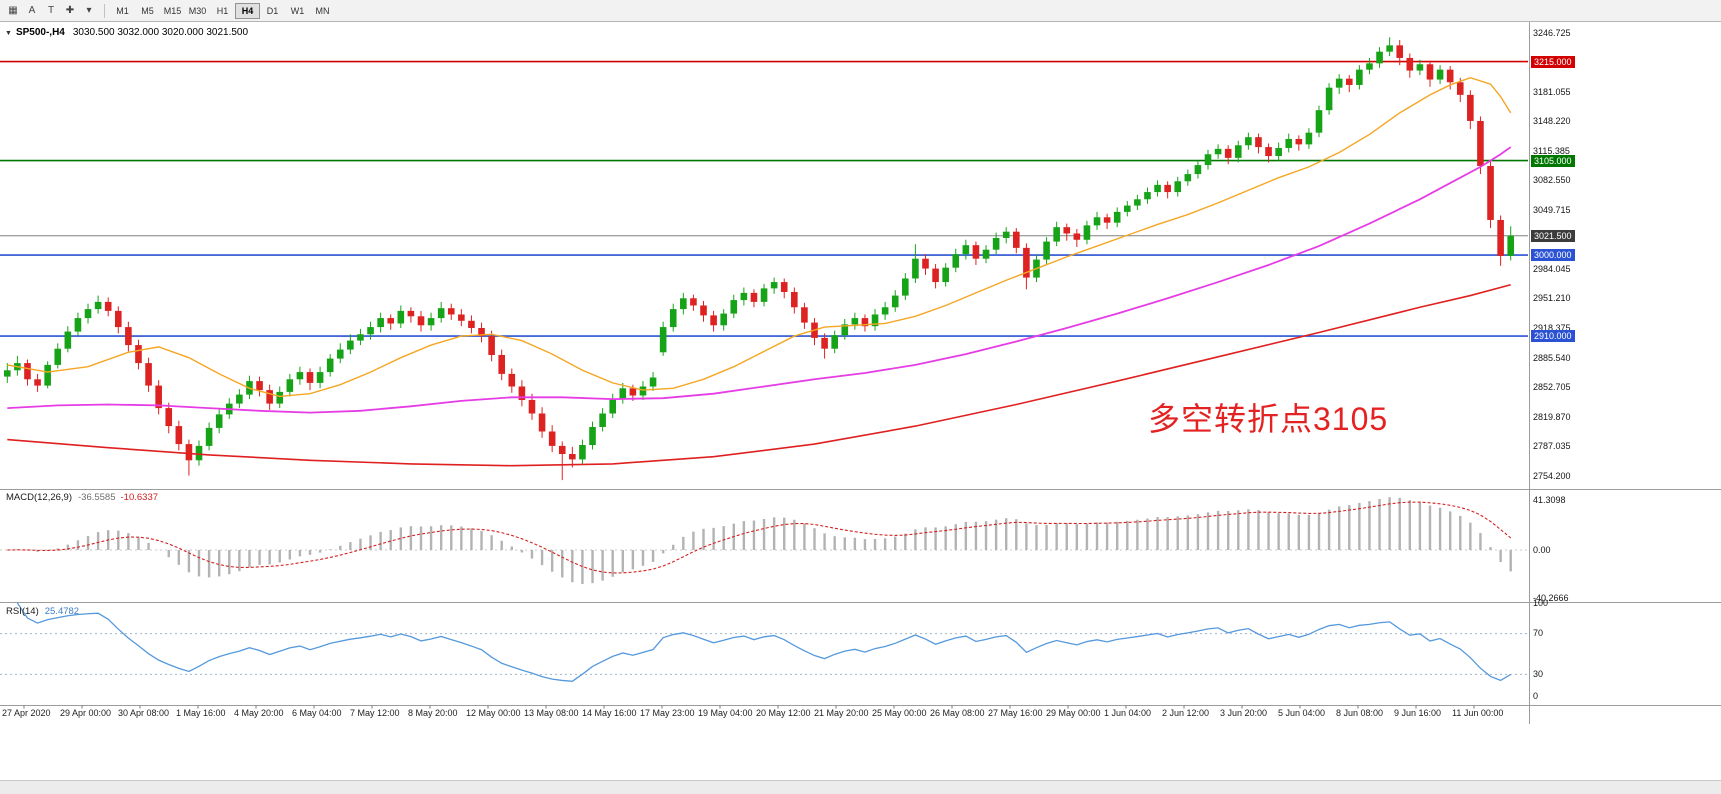 Image resolution: width=1721 pixels, height=794 pixels. I want to click on price-line-badge: 3215.000, so click(1553, 61).